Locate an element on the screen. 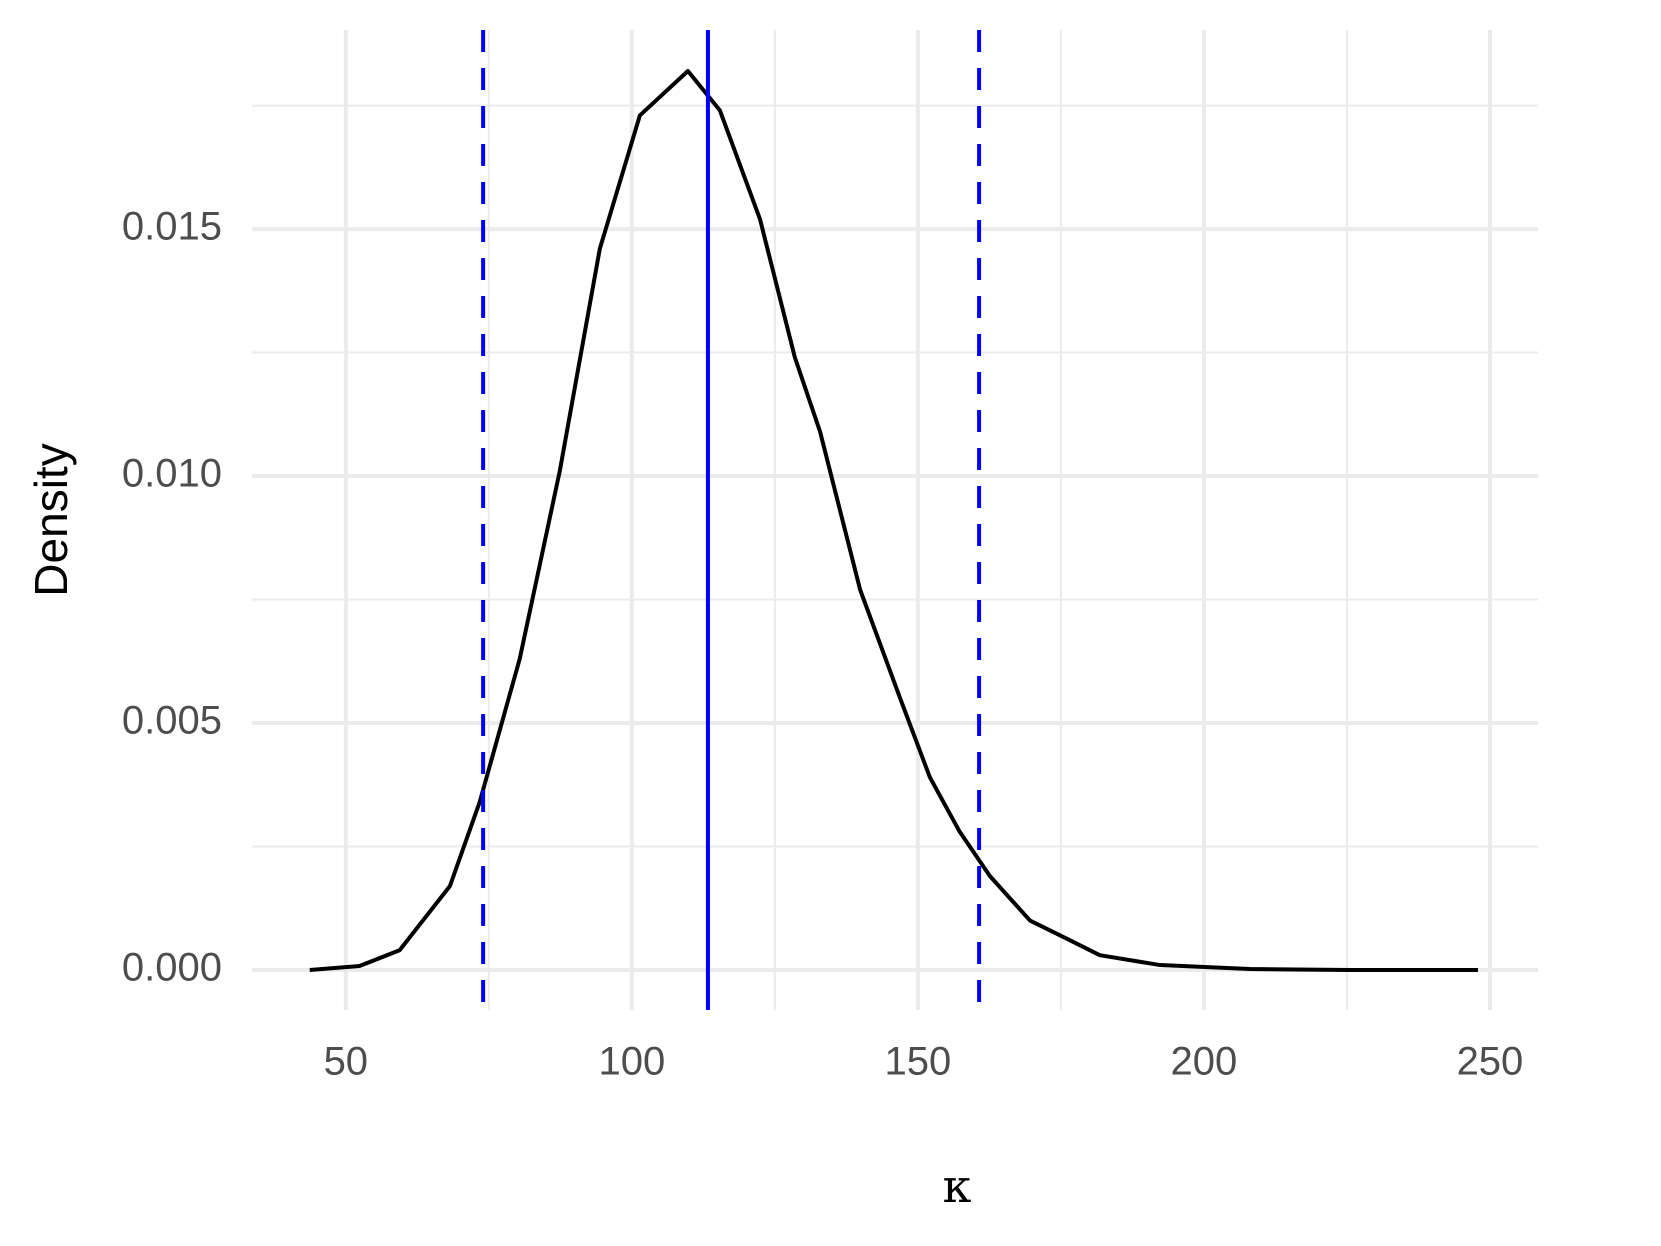 The image size is (1661, 1246). x-tick-label: 50 is located at coordinates (346, 1062).